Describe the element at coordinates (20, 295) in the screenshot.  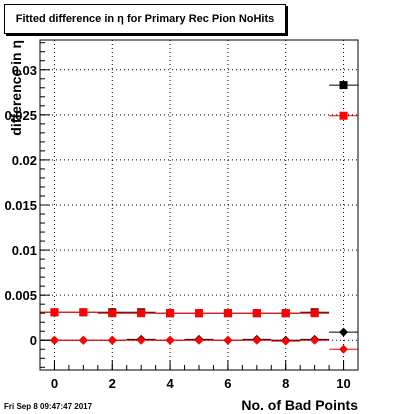
I see `y-tick-label: 0.005` at that location.